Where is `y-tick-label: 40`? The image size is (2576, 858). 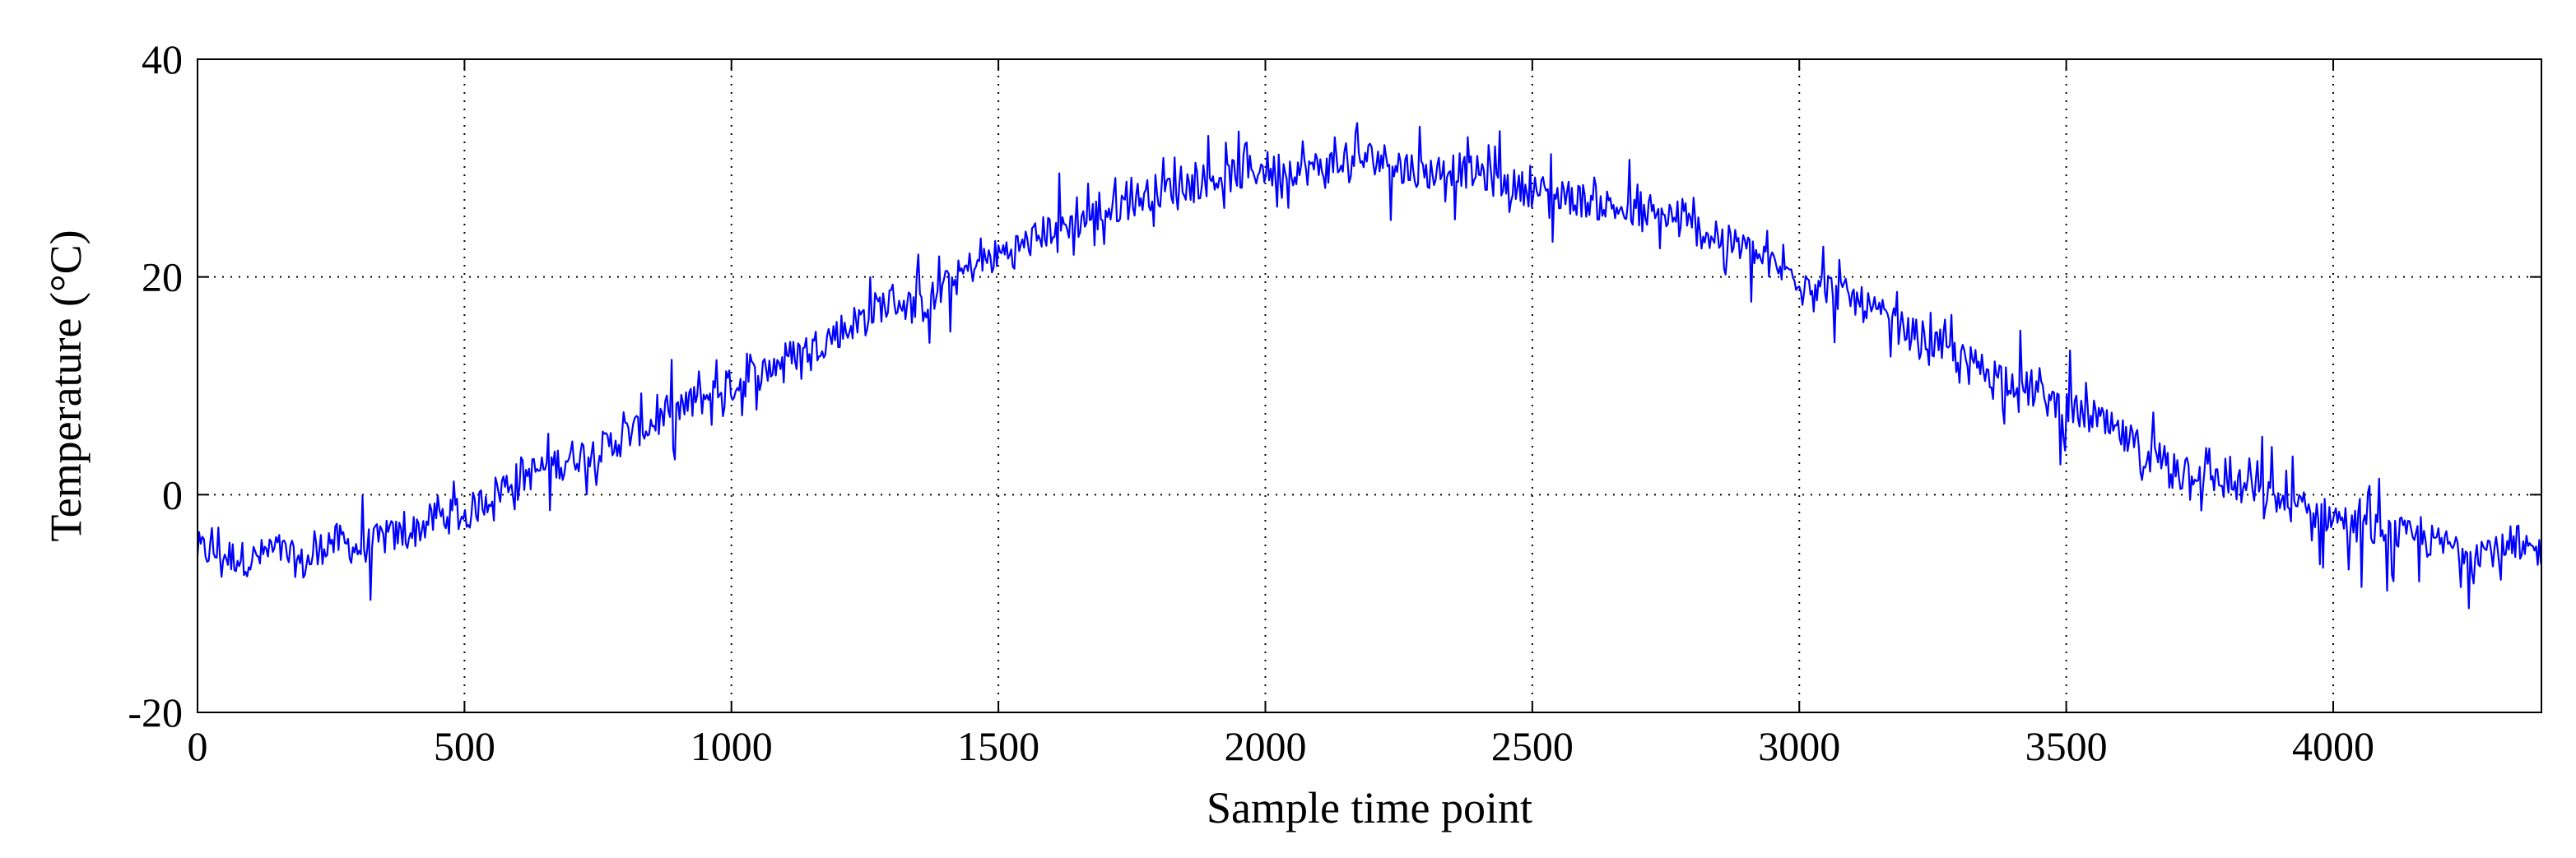
y-tick-label: 40 is located at coordinates (162, 59).